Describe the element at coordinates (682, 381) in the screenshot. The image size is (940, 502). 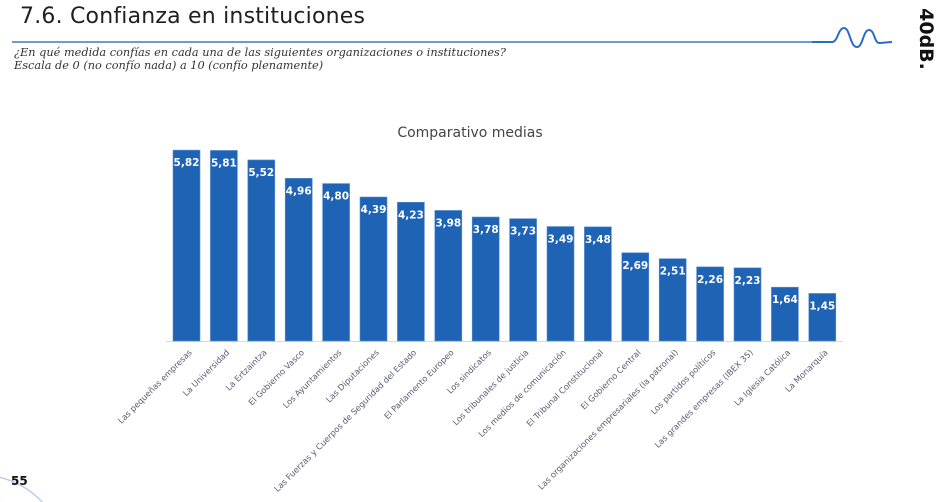
I see `category-label: Los partidos políticos` at that location.